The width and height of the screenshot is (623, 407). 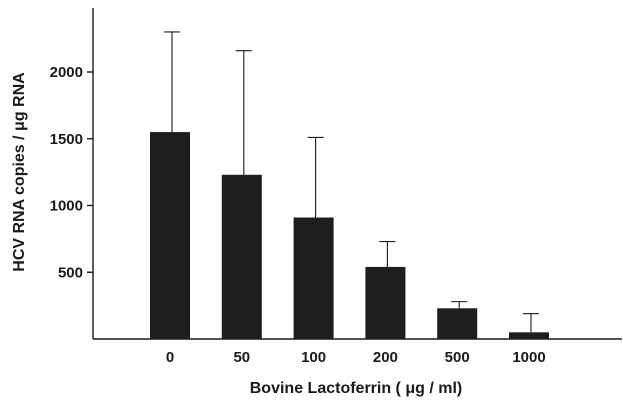 I want to click on x-tick-label: 1000, so click(x=528, y=357).